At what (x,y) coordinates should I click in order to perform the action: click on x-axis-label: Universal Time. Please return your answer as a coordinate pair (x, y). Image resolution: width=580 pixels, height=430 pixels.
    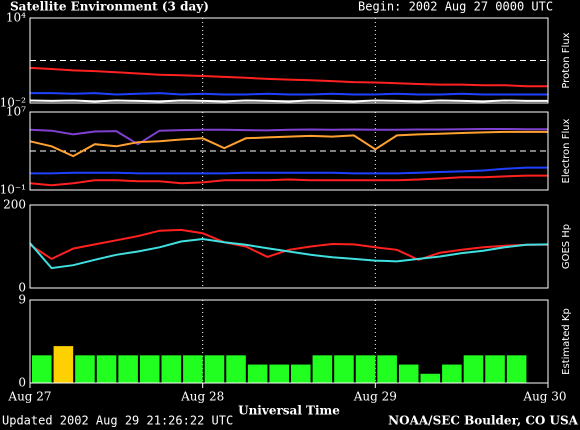
    Looking at the image, I should click on (289, 411).